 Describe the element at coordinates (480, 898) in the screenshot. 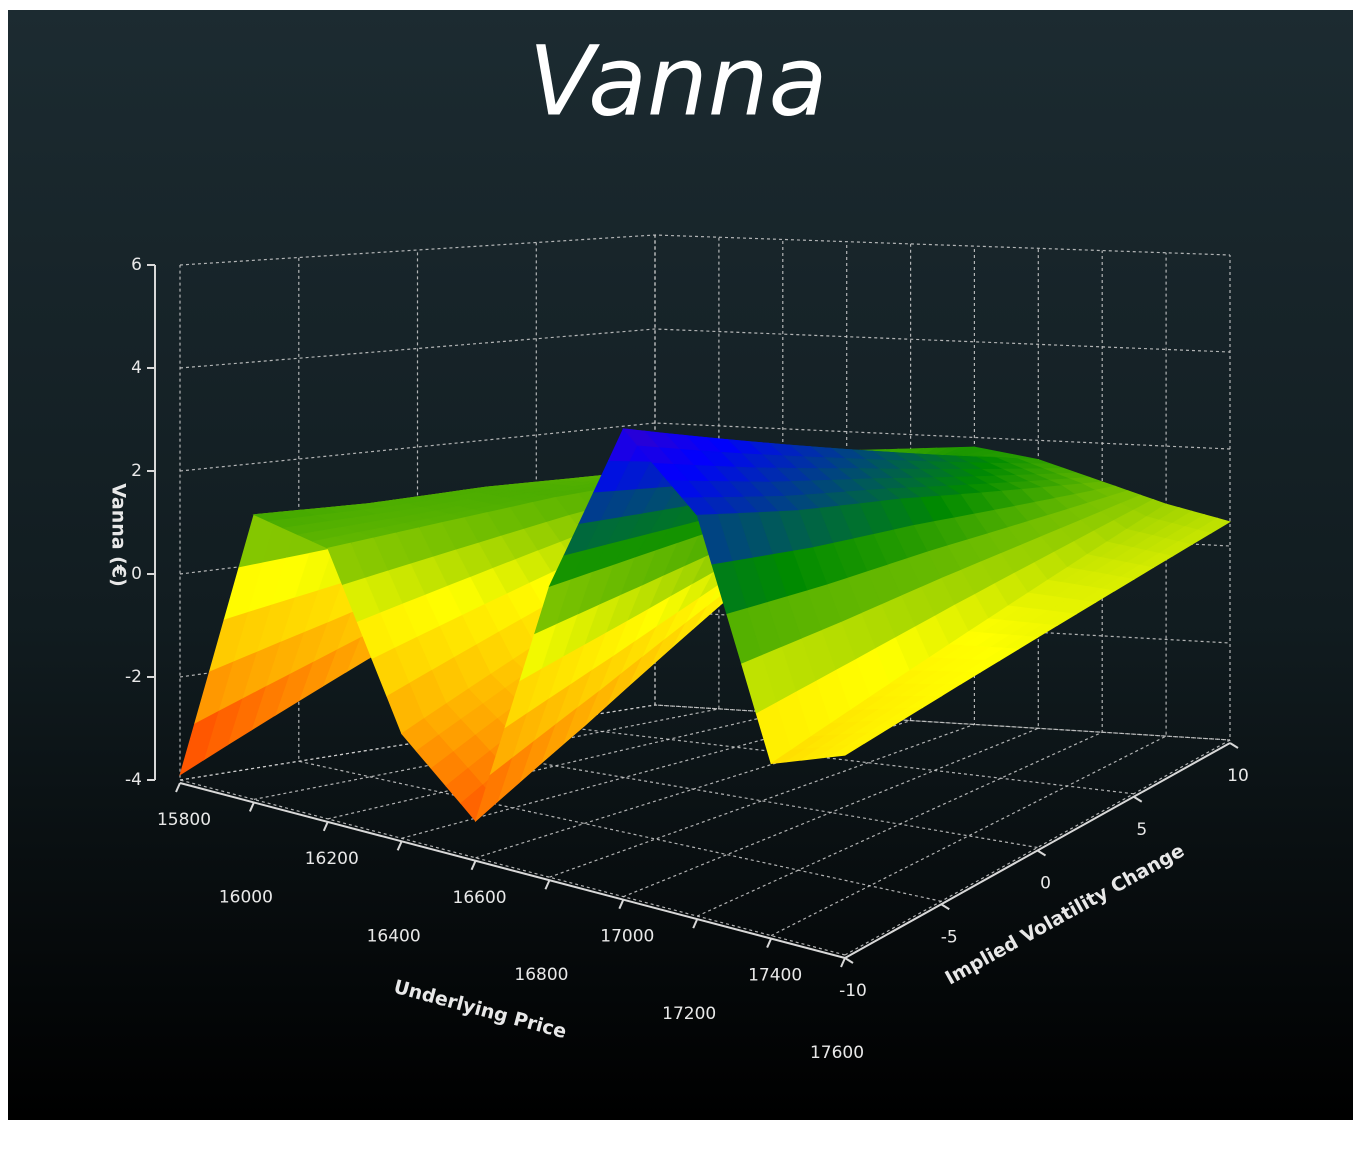

I see `x-tick-label: 16600` at that location.